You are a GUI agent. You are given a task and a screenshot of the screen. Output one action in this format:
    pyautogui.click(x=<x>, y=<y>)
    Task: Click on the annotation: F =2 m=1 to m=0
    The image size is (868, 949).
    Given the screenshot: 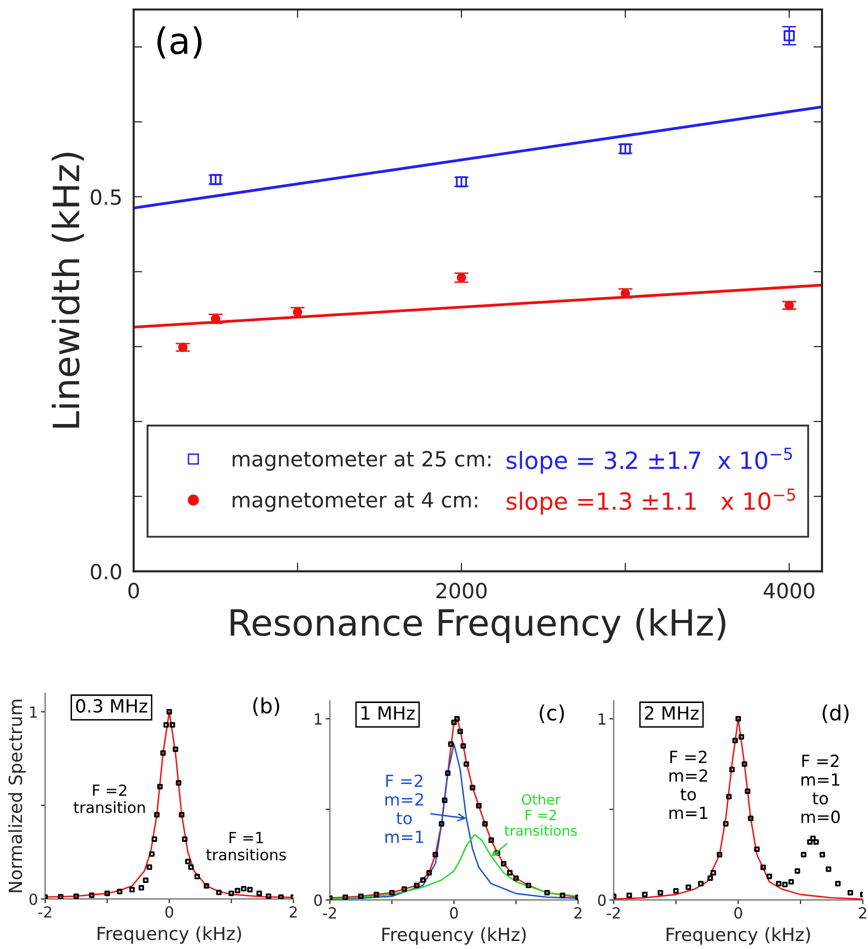 What is the action you would take?
    pyautogui.click(x=821, y=789)
    